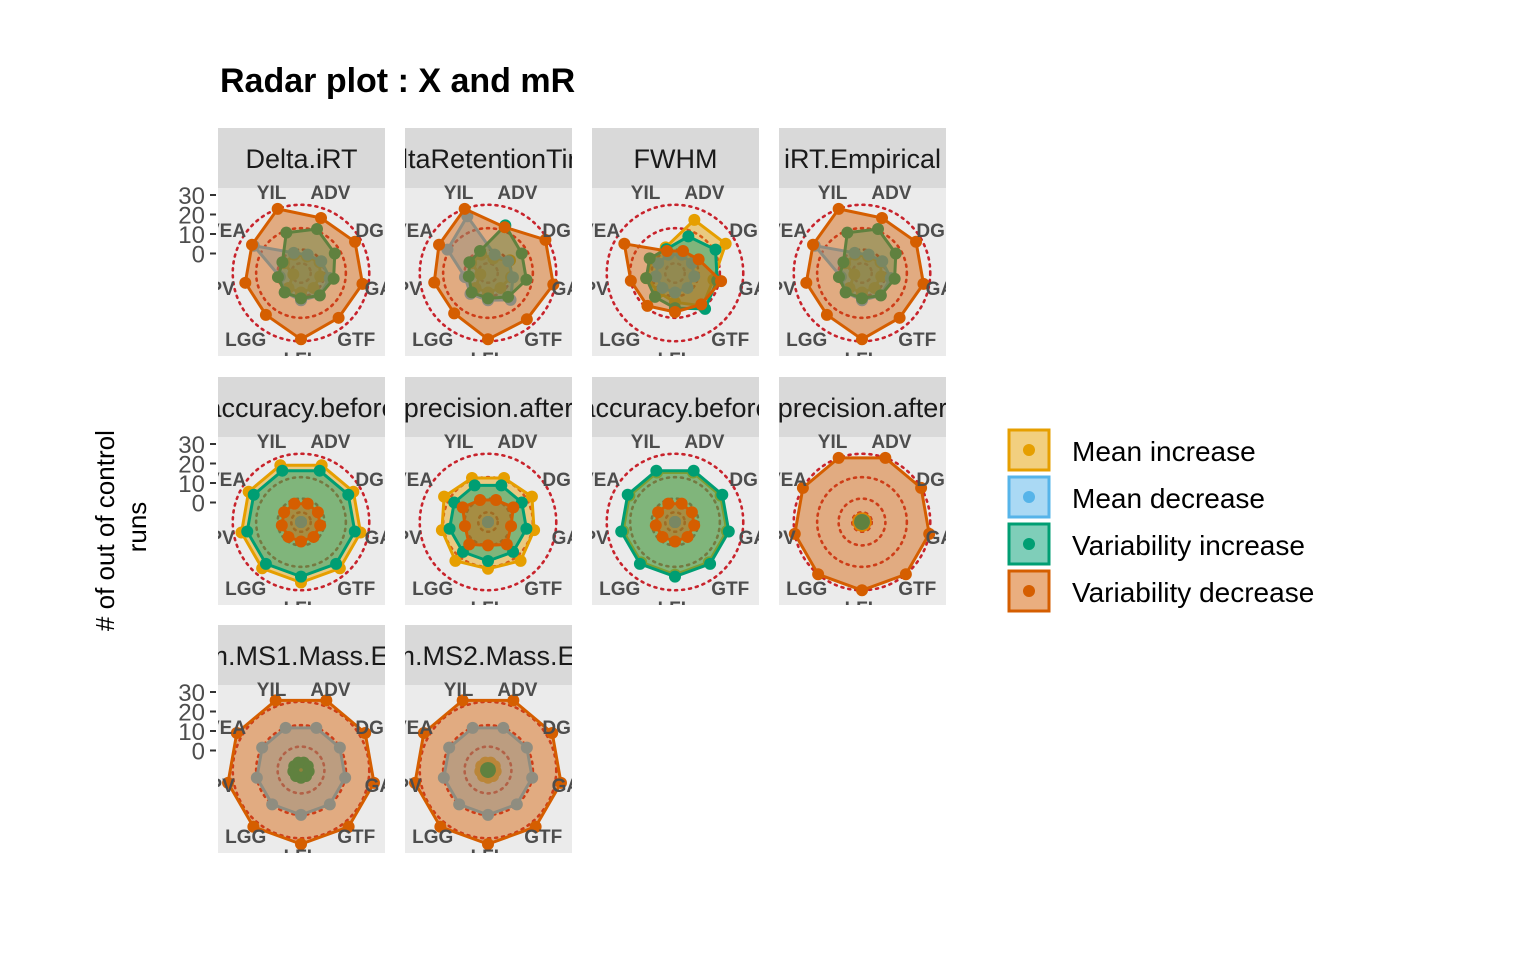 The height and width of the screenshot is (960, 1536). I want to click on chart-title: Radar plot : X and mR, so click(397, 81).